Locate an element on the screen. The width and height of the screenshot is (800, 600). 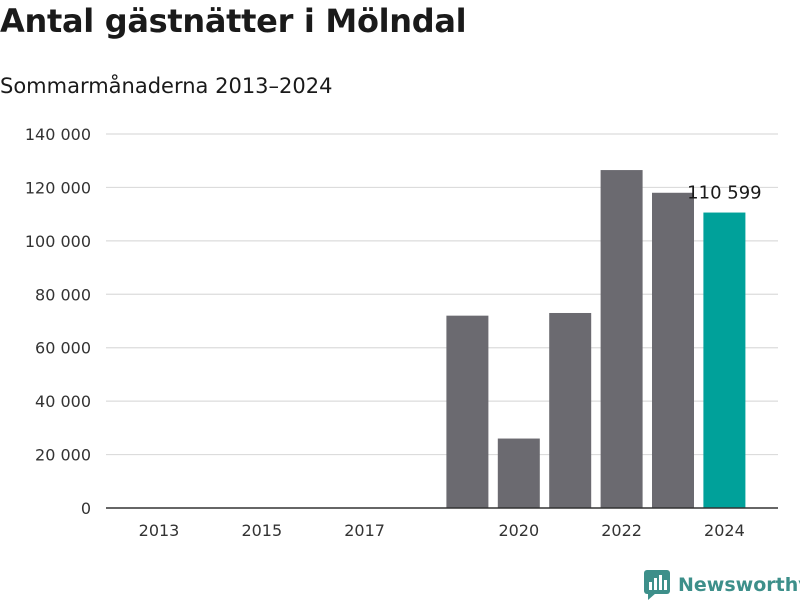
y-tick-label: 120 000 is located at coordinates (58, 187).